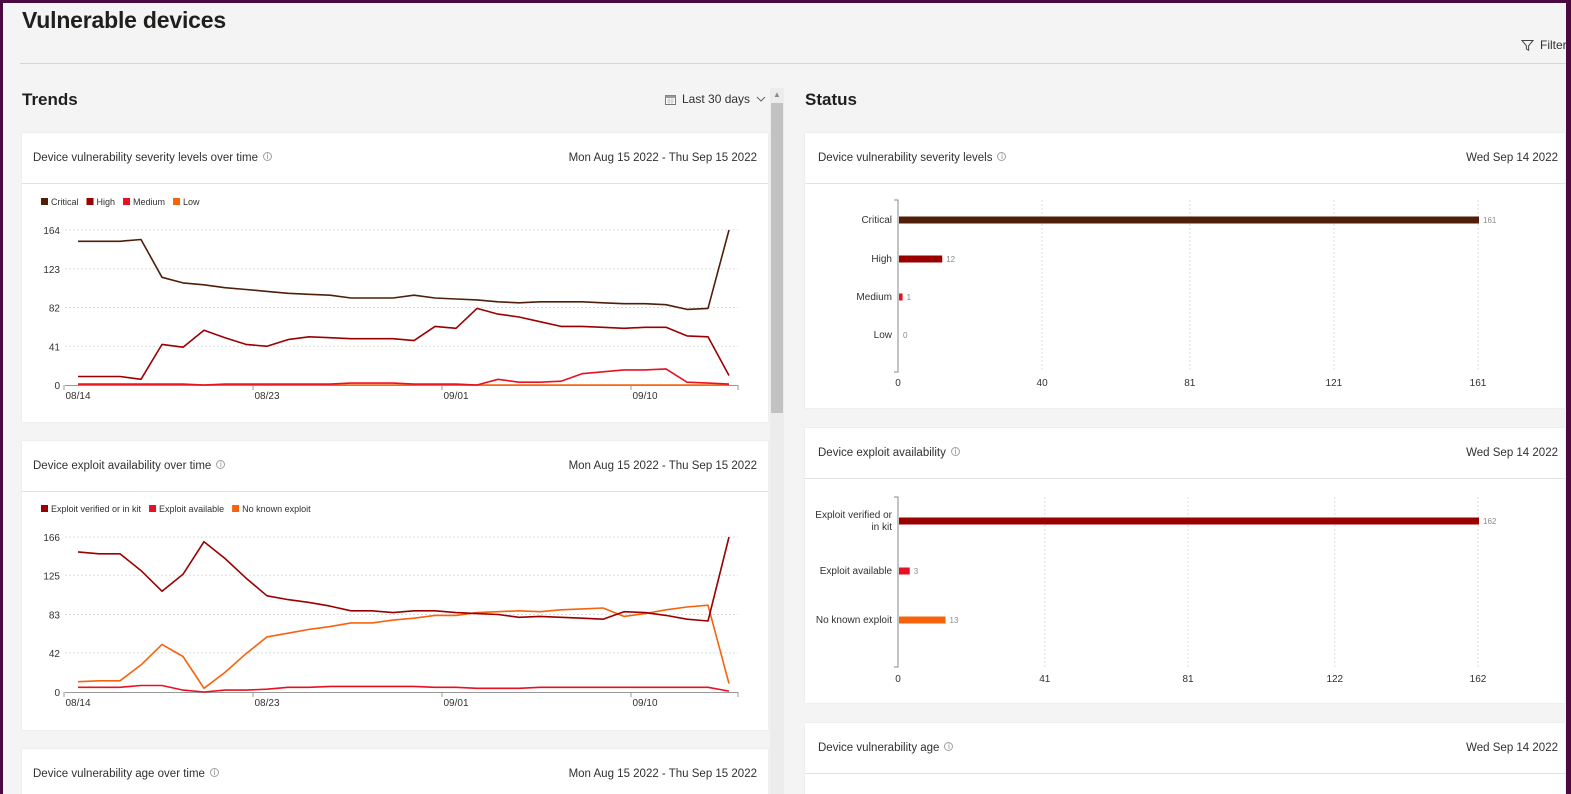 The height and width of the screenshot is (794, 1571). I want to click on legend-label: Exploit verified or in kit, so click(96, 509).